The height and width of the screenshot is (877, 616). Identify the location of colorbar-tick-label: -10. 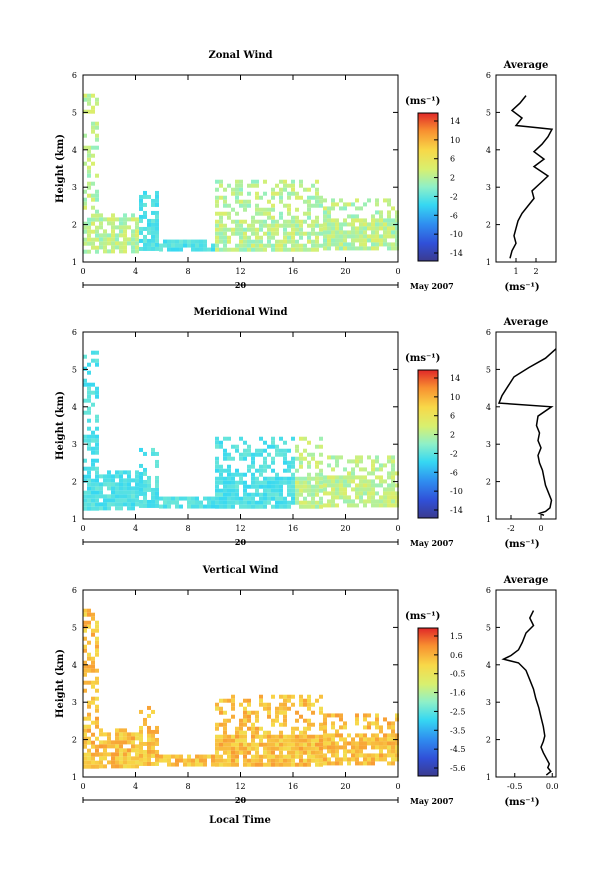
(456, 234).